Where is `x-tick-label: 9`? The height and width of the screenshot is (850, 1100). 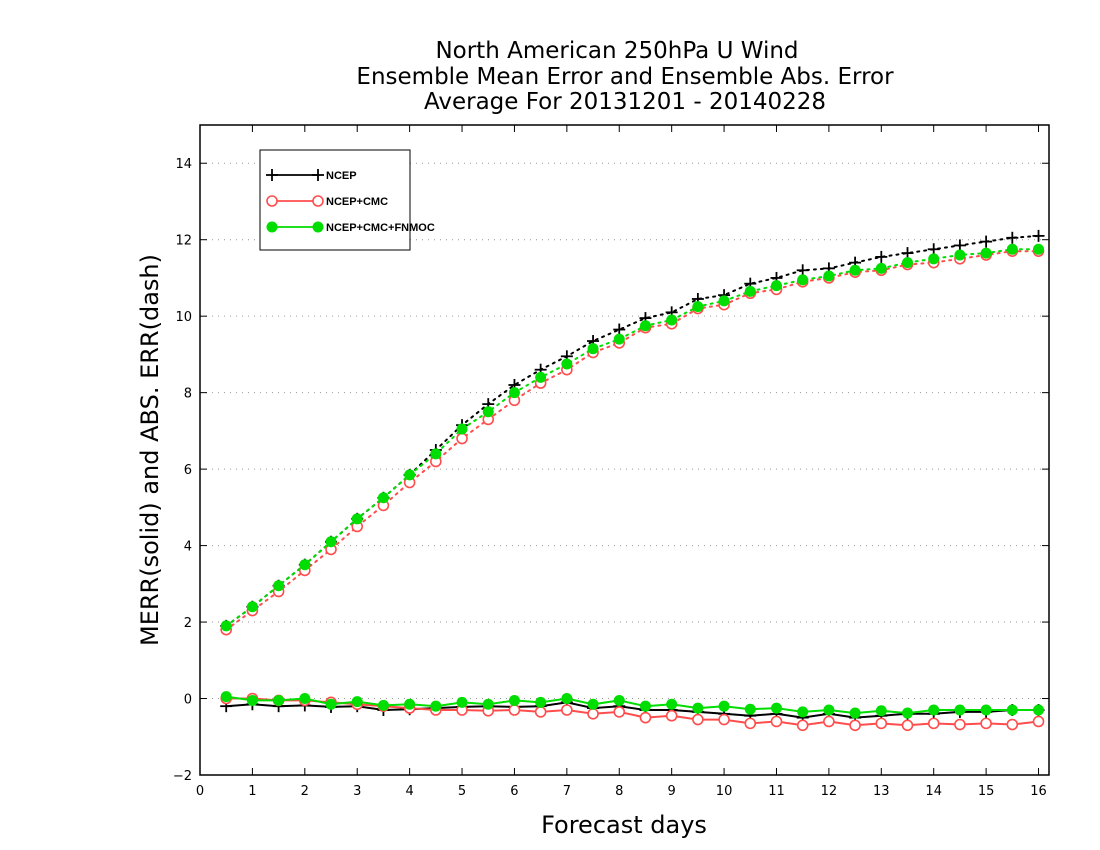
x-tick-label: 9 is located at coordinates (672, 791).